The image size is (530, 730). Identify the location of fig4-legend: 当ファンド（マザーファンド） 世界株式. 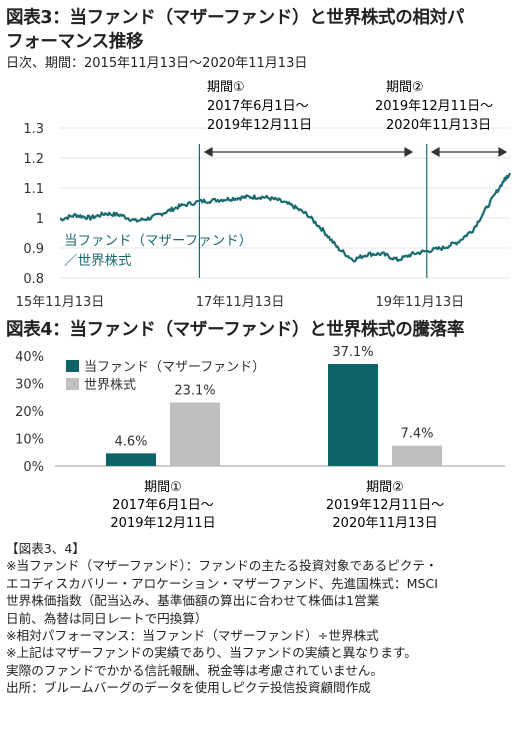
(165, 376).